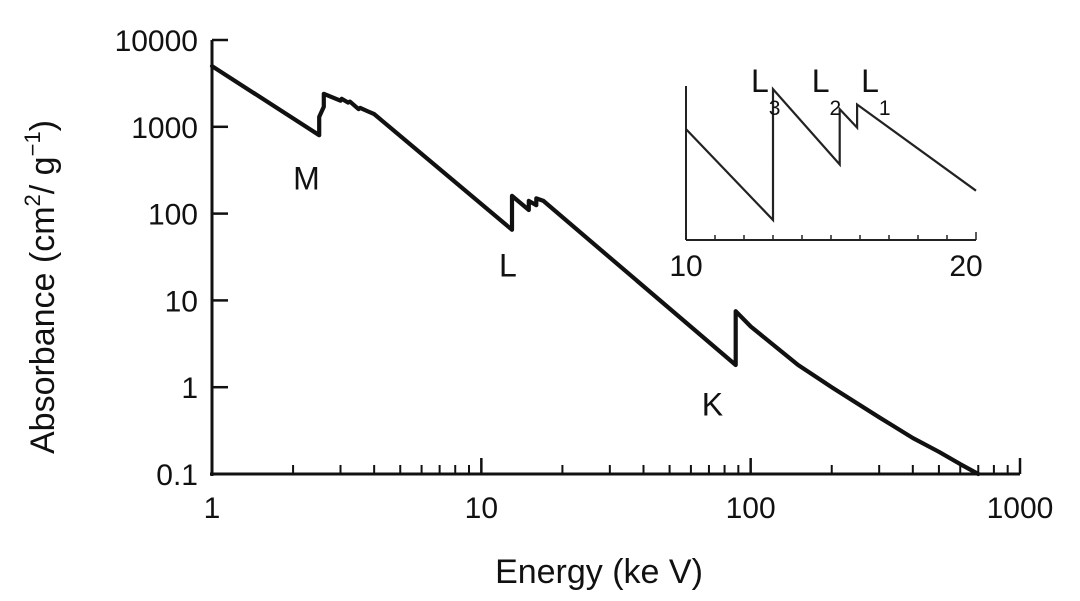 Image resolution: width=1080 pixels, height=601 pixels. I want to click on edge-label-m: M, so click(306, 178).